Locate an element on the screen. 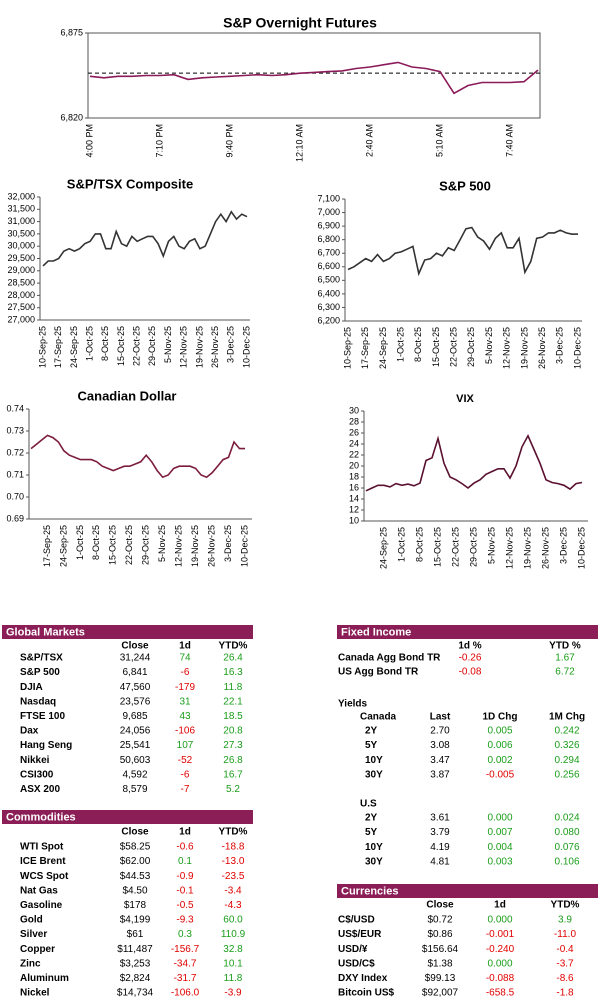  cell-value: $61 is located at coordinates (135, 934).